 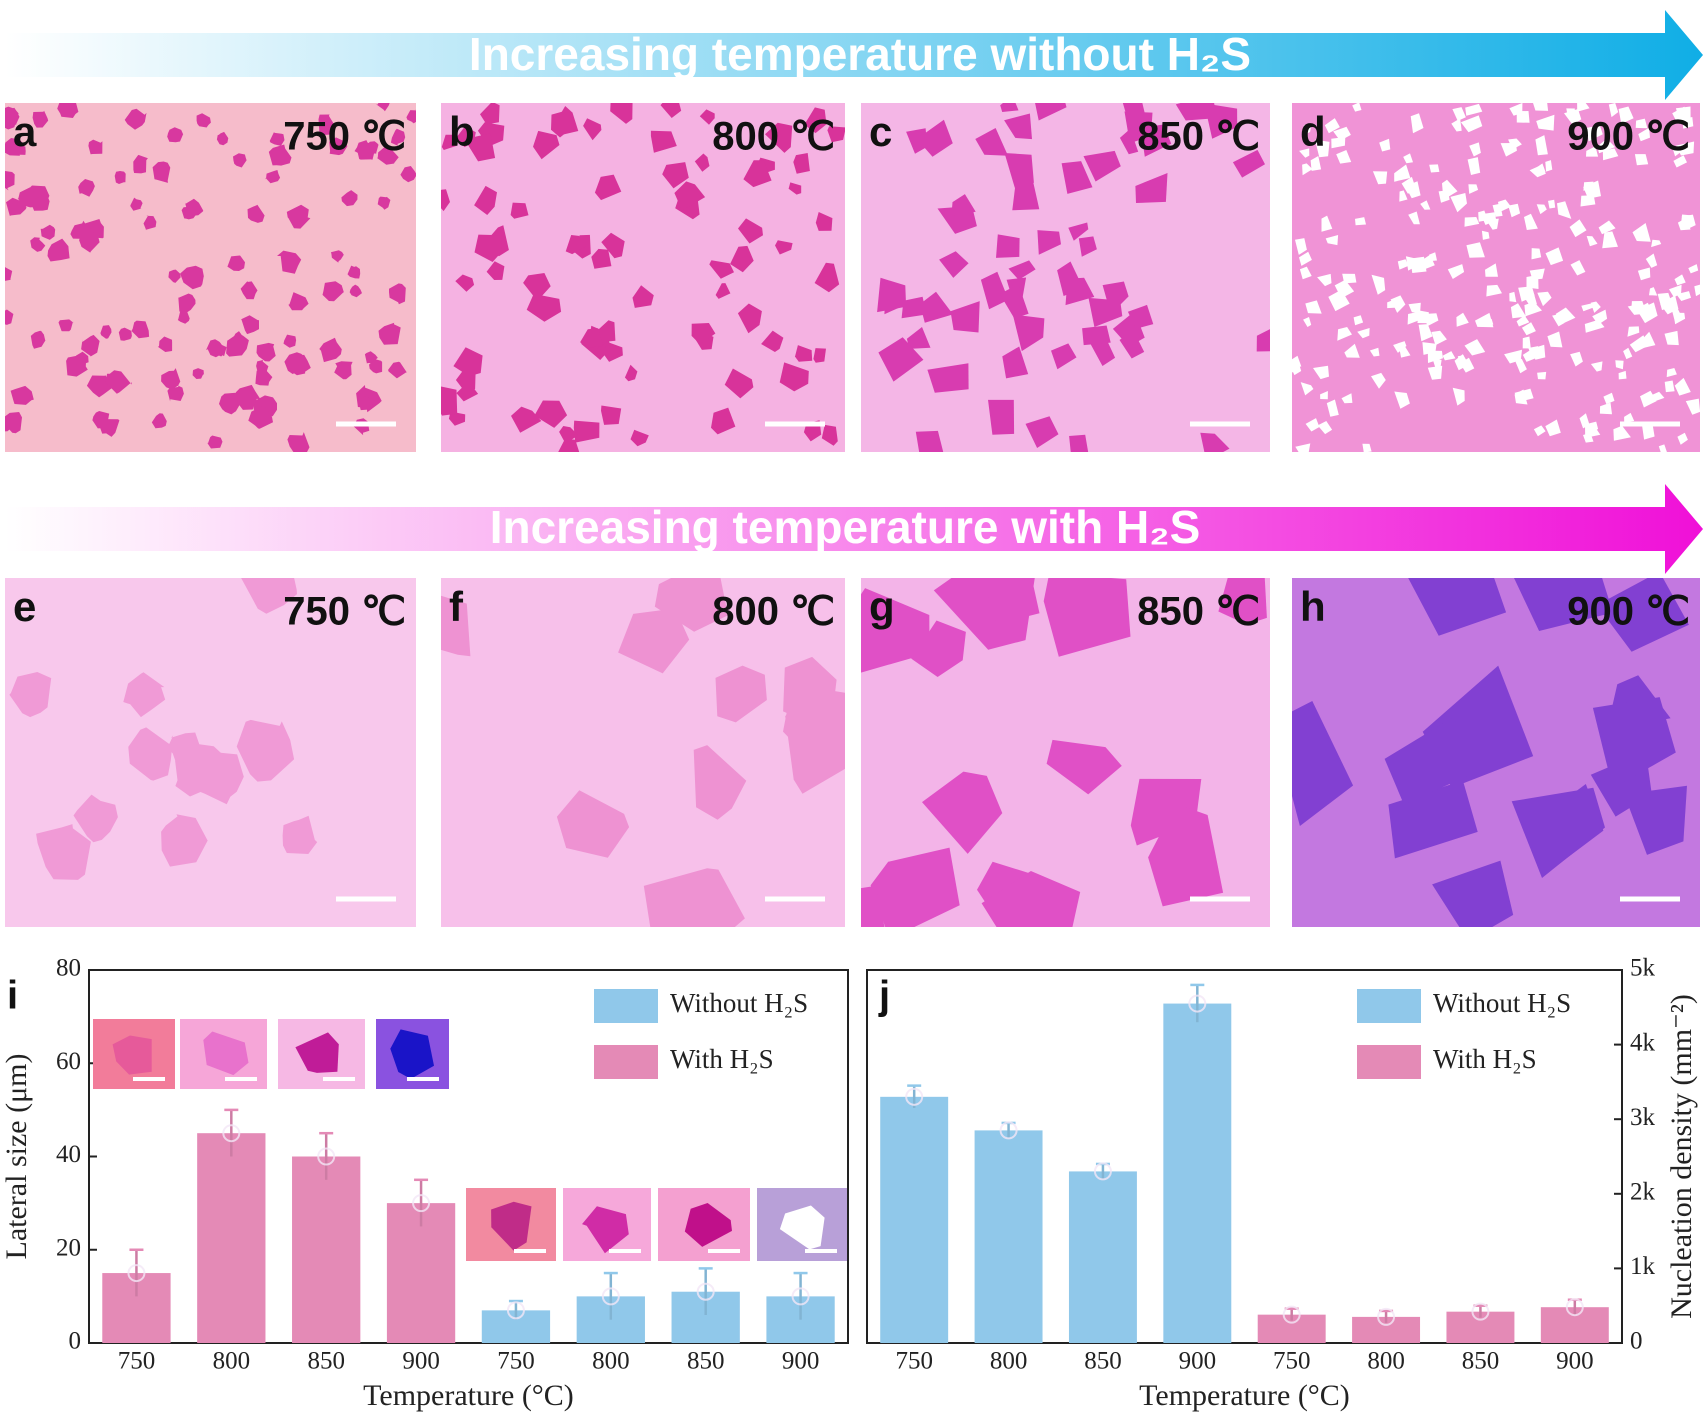 I want to click on y-tick-label: 0, so click(x=1636, y=1341).